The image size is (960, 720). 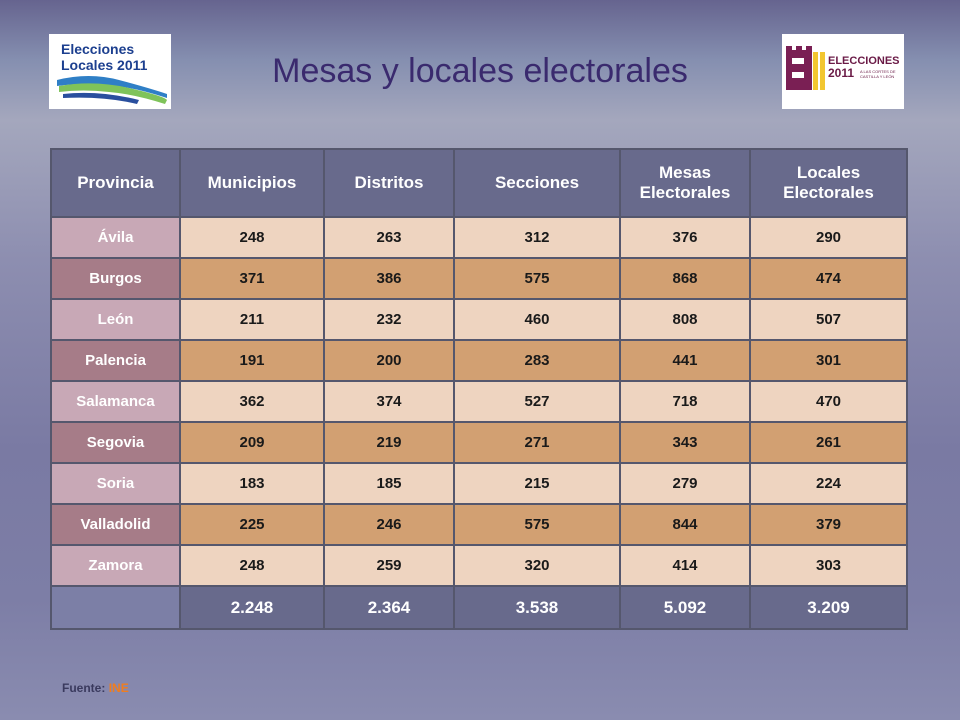 What do you see at coordinates (877, 76) in the screenshot?
I see `logo-right-subtitle2: CASTILLA Y LEÓN` at bounding box center [877, 76].